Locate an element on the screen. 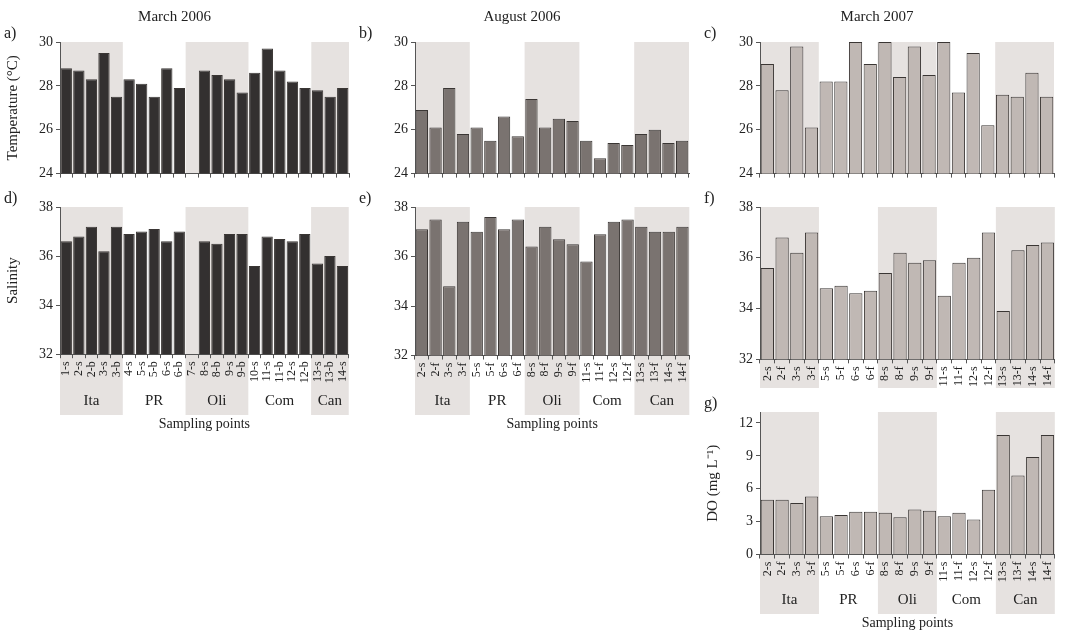 This screenshot has width=1065, height=634. band-label: Can is located at coordinates (330, 399).